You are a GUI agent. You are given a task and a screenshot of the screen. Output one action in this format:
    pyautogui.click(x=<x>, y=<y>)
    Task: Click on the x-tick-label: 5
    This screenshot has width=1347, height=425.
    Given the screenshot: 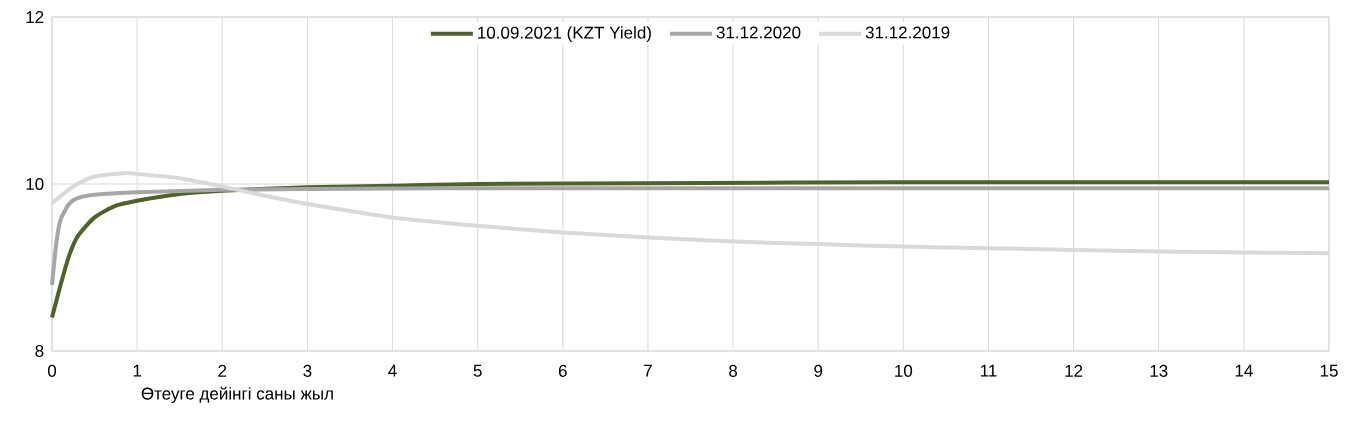 What is the action you would take?
    pyautogui.click(x=477, y=370)
    